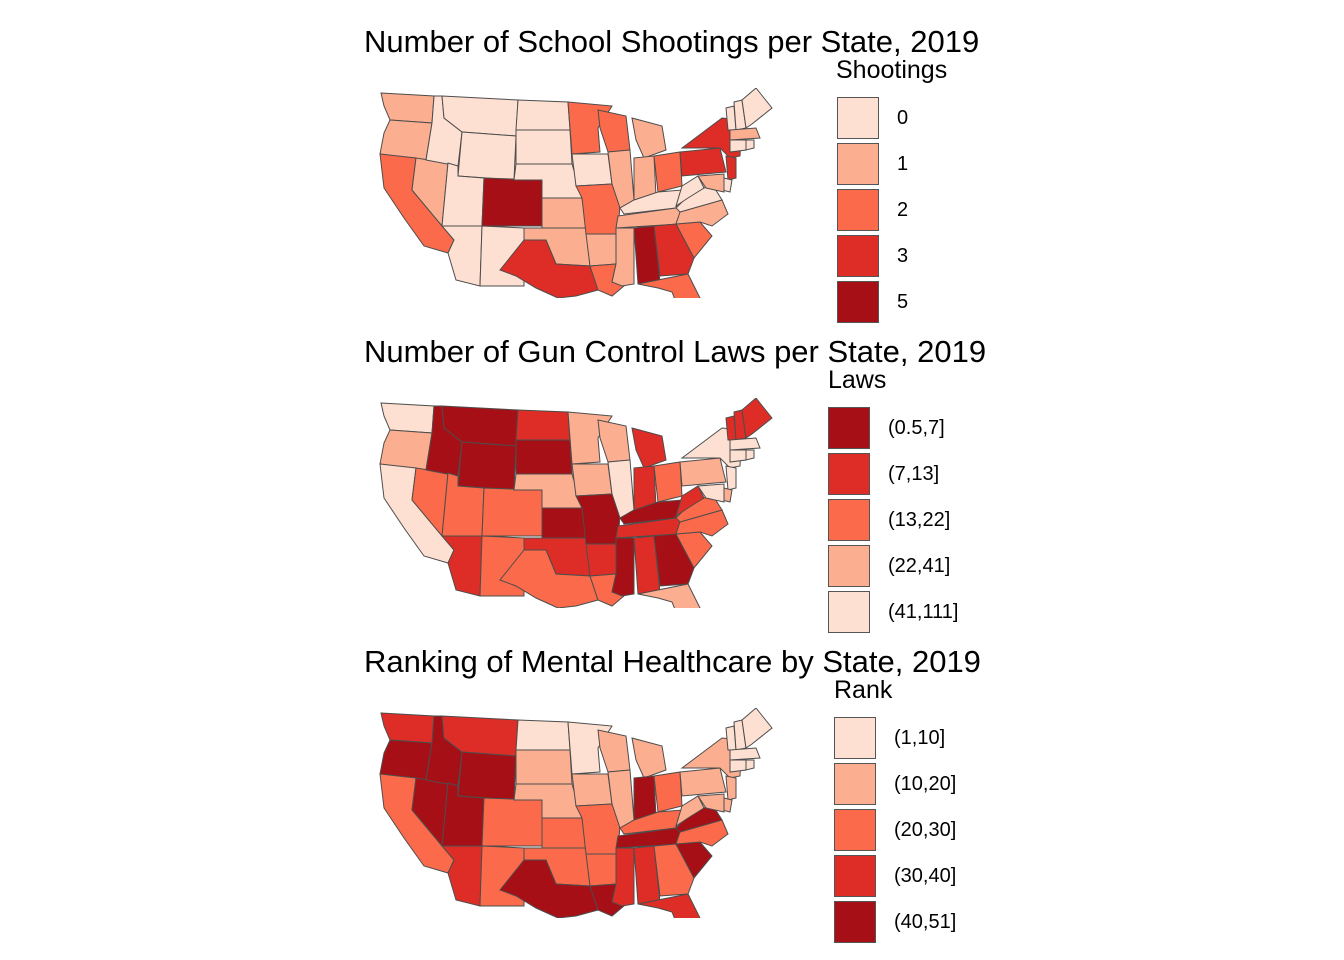 The image size is (1344, 960). Describe the element at coordinates (903, 302) in the screenshot. I see `legend-label: 5` at that location.